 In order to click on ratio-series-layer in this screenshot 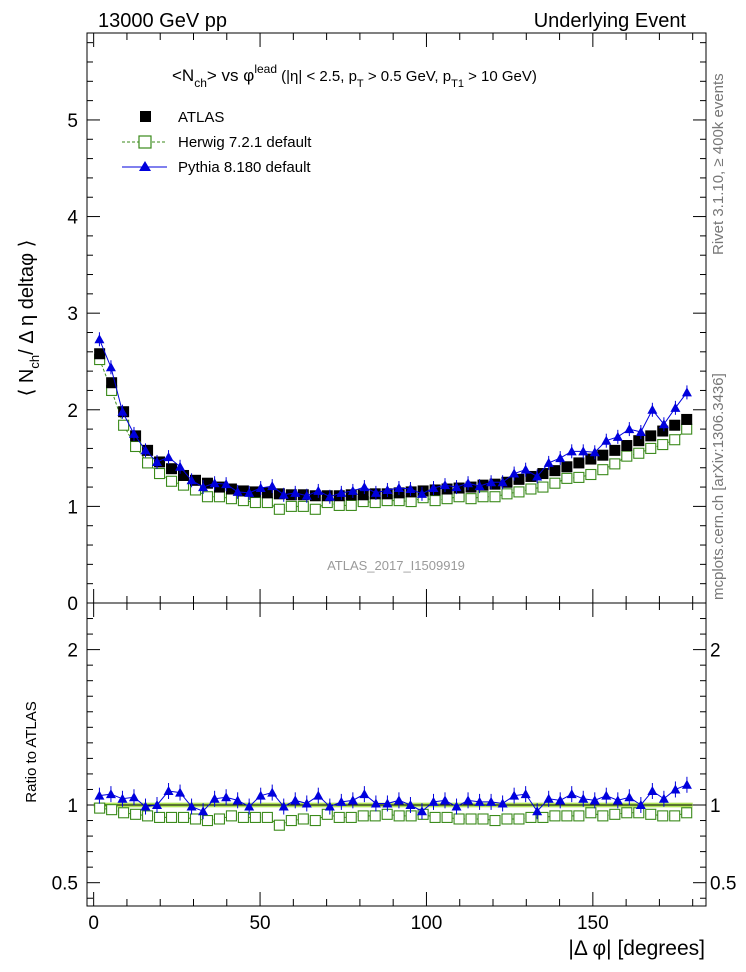, I will do `click(393, 803)`.